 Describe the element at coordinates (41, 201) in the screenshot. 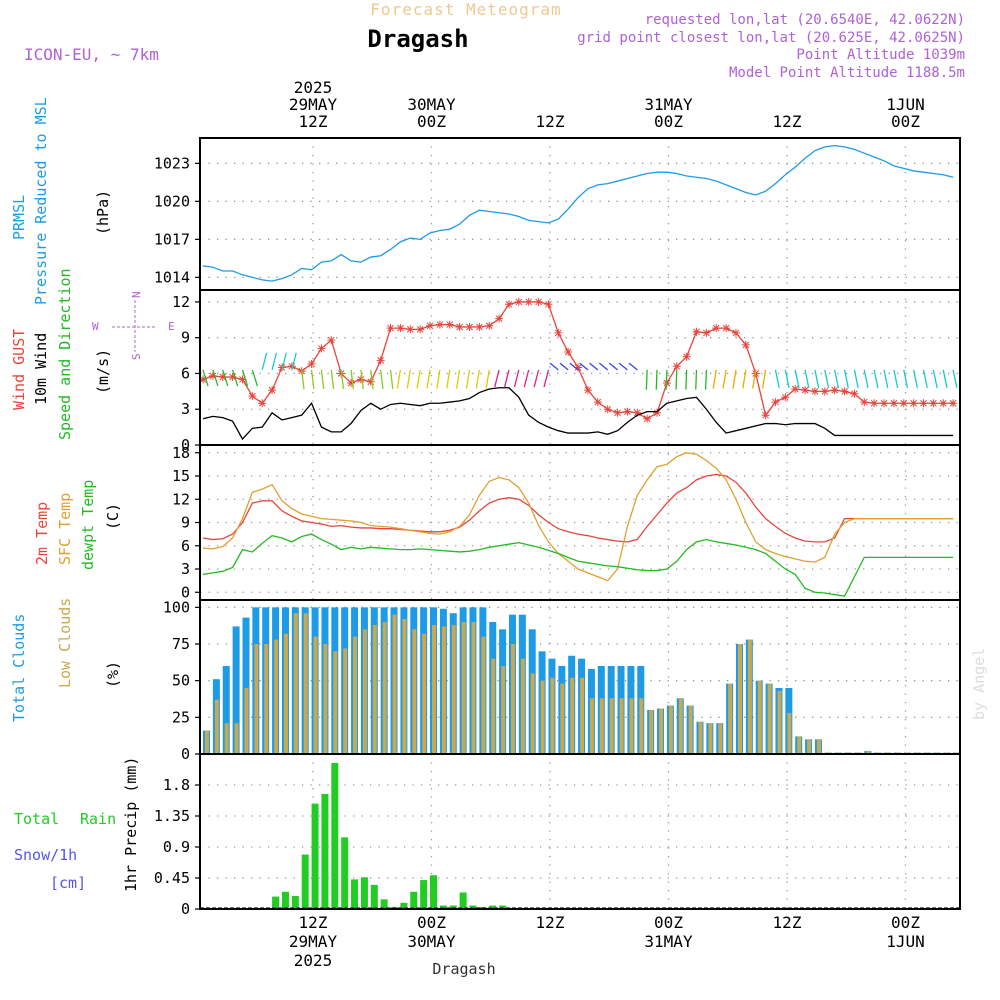

I see `label-pressure-msl: Pressure Reduced to MSL` at that location.